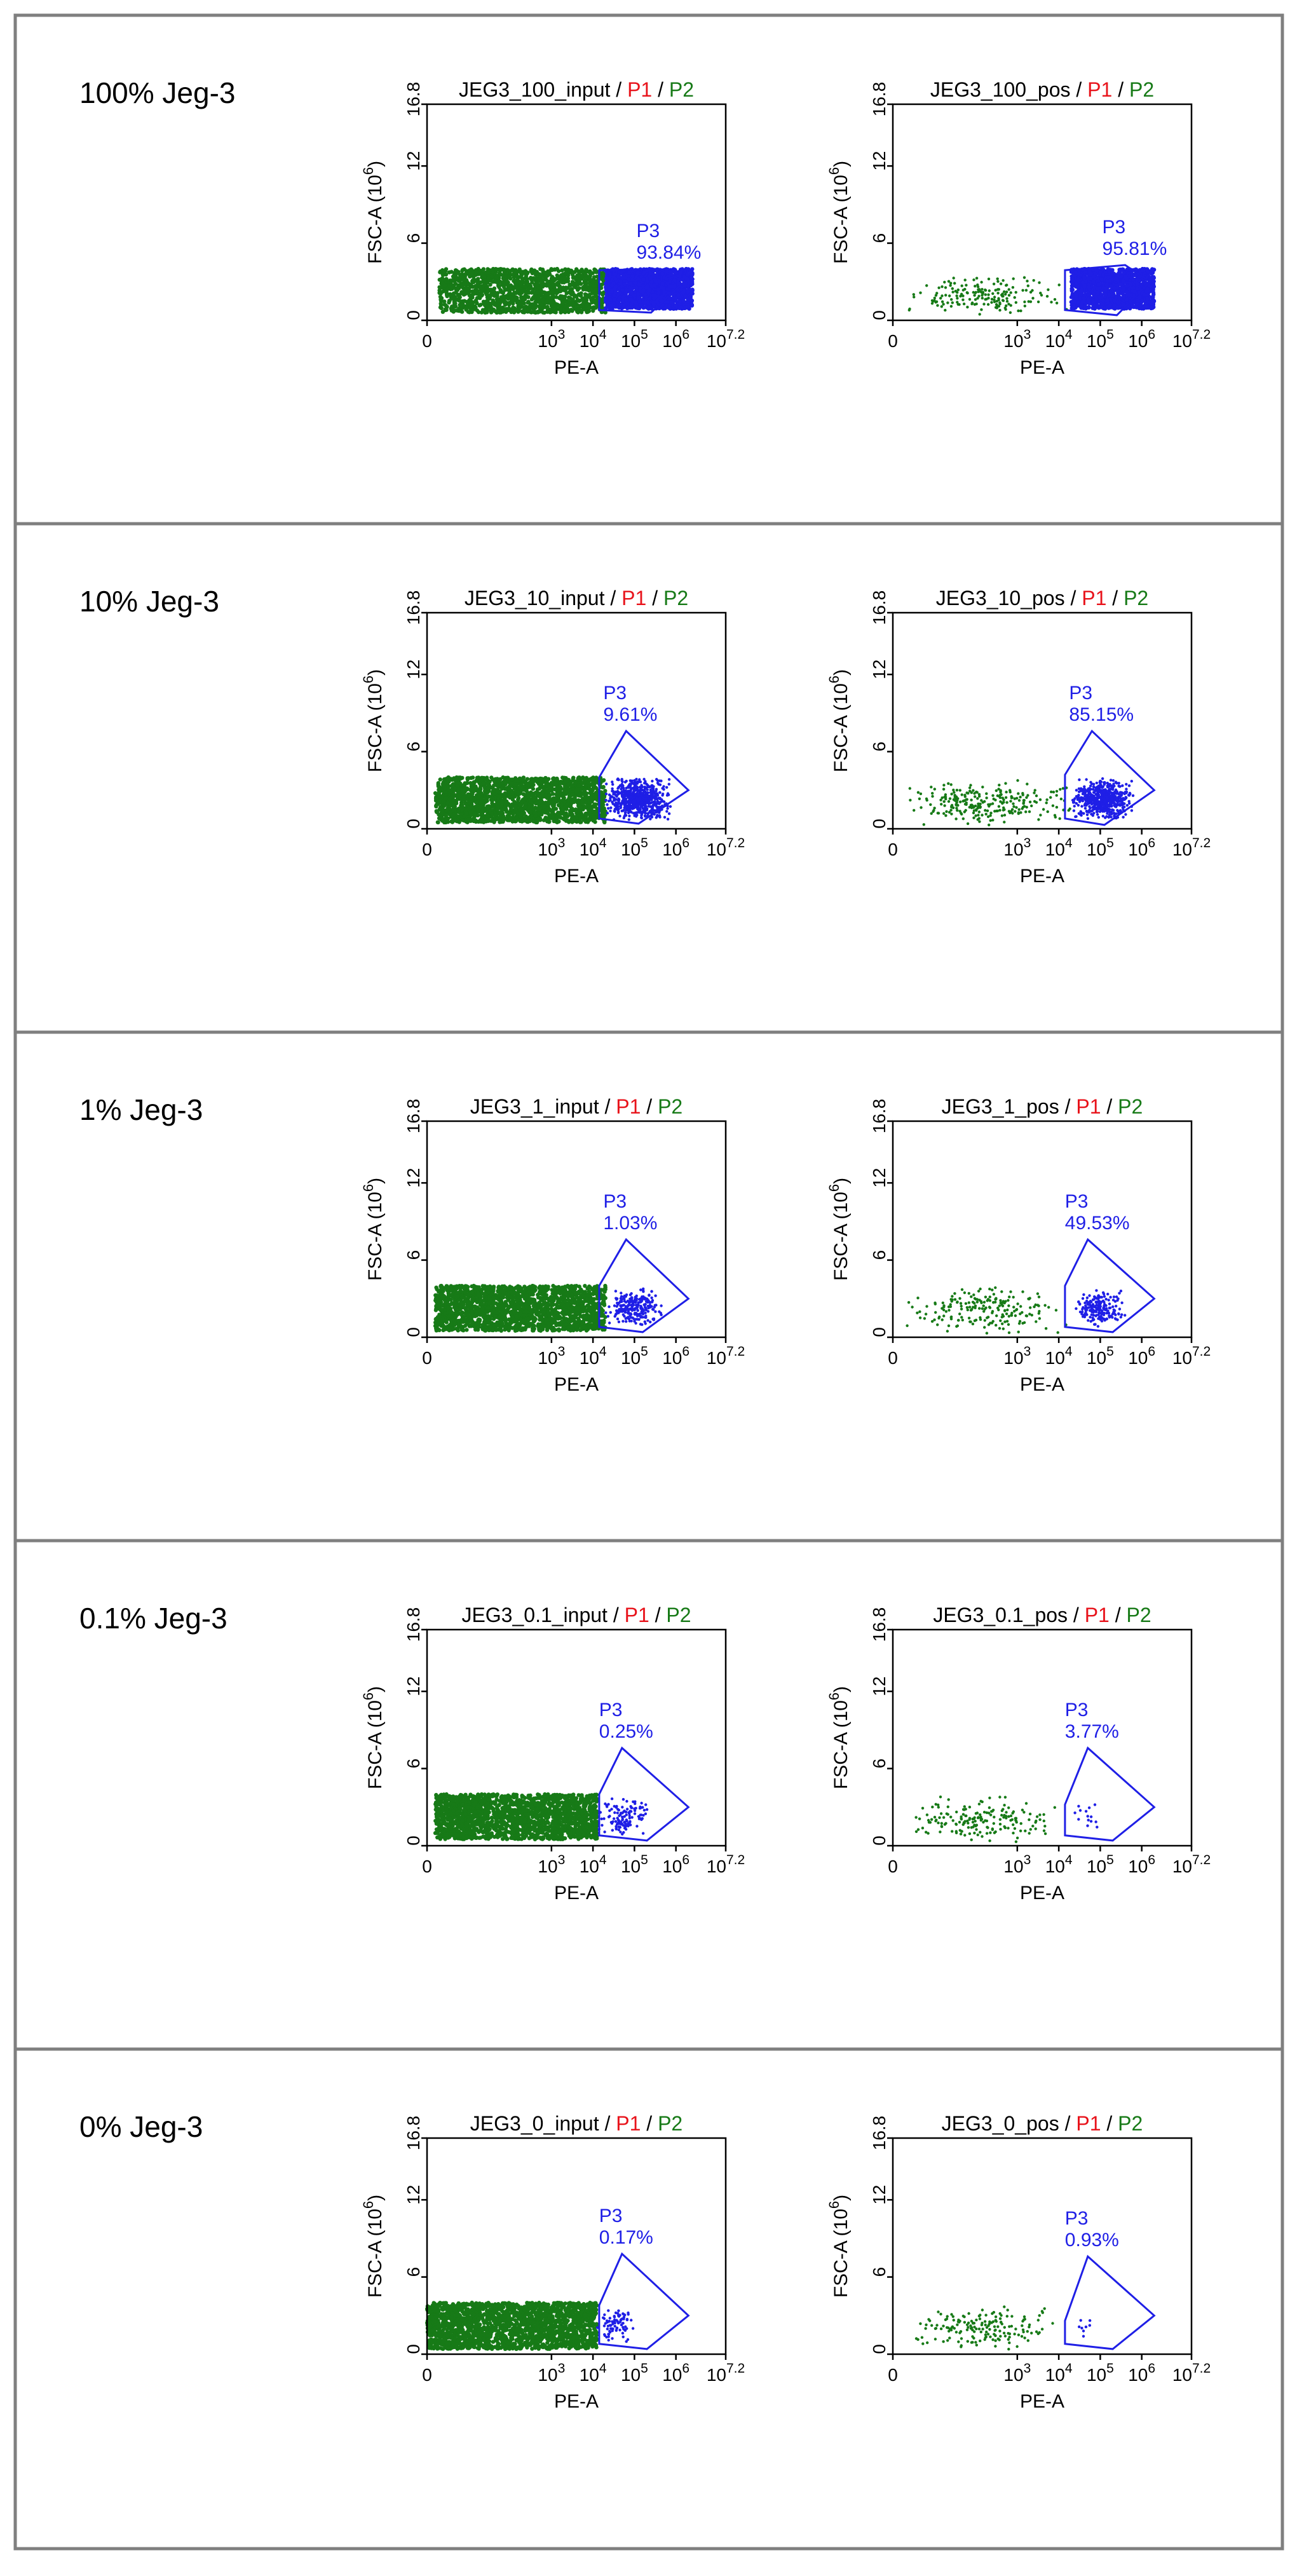  Describe the element at coordinates (551, 339) in the screenshot. I see `x-tick-label: 103` at that location.